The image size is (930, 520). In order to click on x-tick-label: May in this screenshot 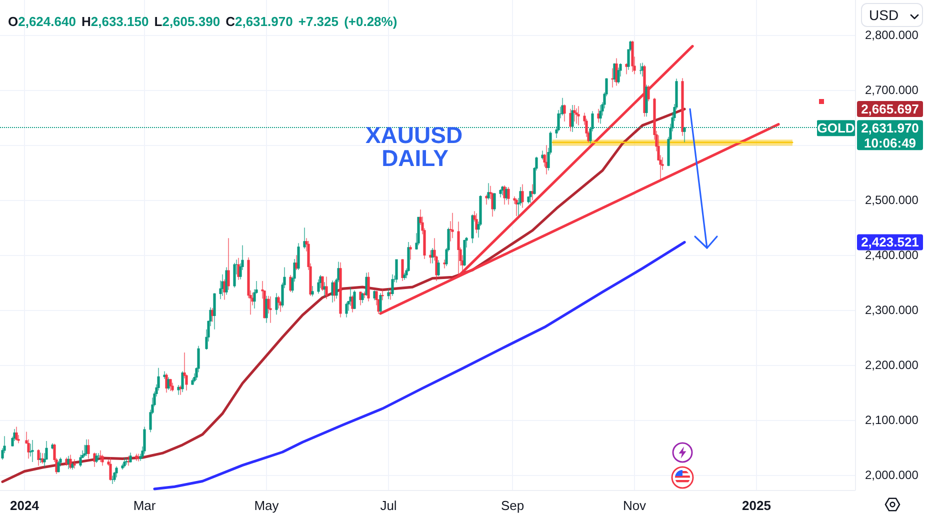, I will do `click(267, 505)`.